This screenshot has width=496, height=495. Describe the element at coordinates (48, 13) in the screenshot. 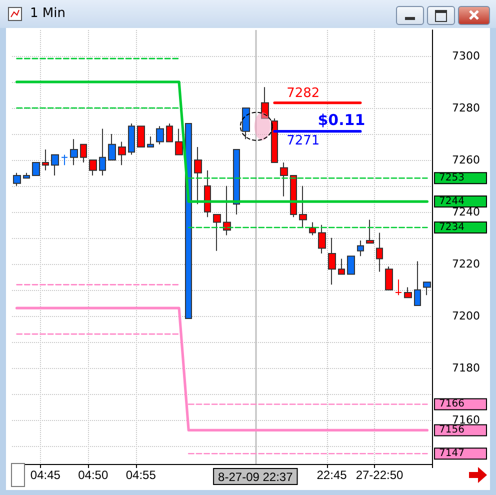

I see `chart-title: 1 Min` at that location.